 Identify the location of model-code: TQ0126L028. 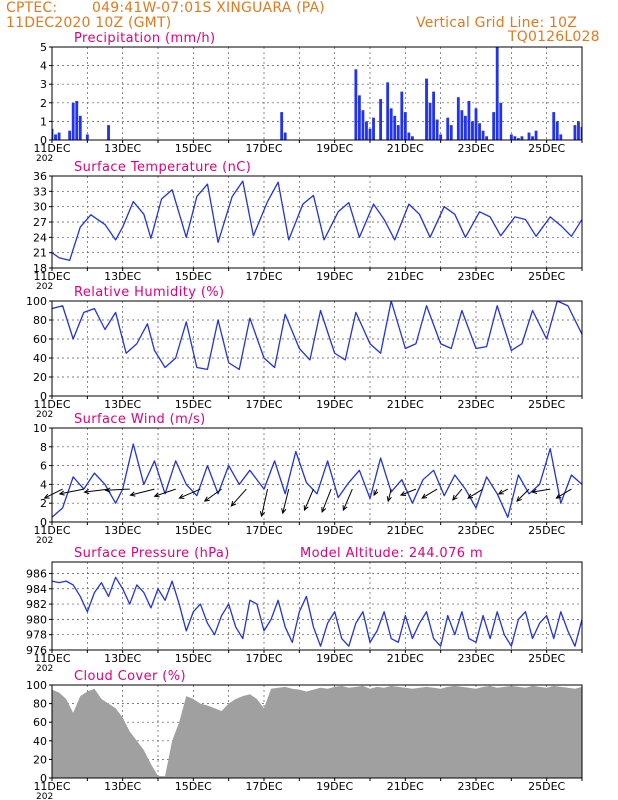
(554, 37).